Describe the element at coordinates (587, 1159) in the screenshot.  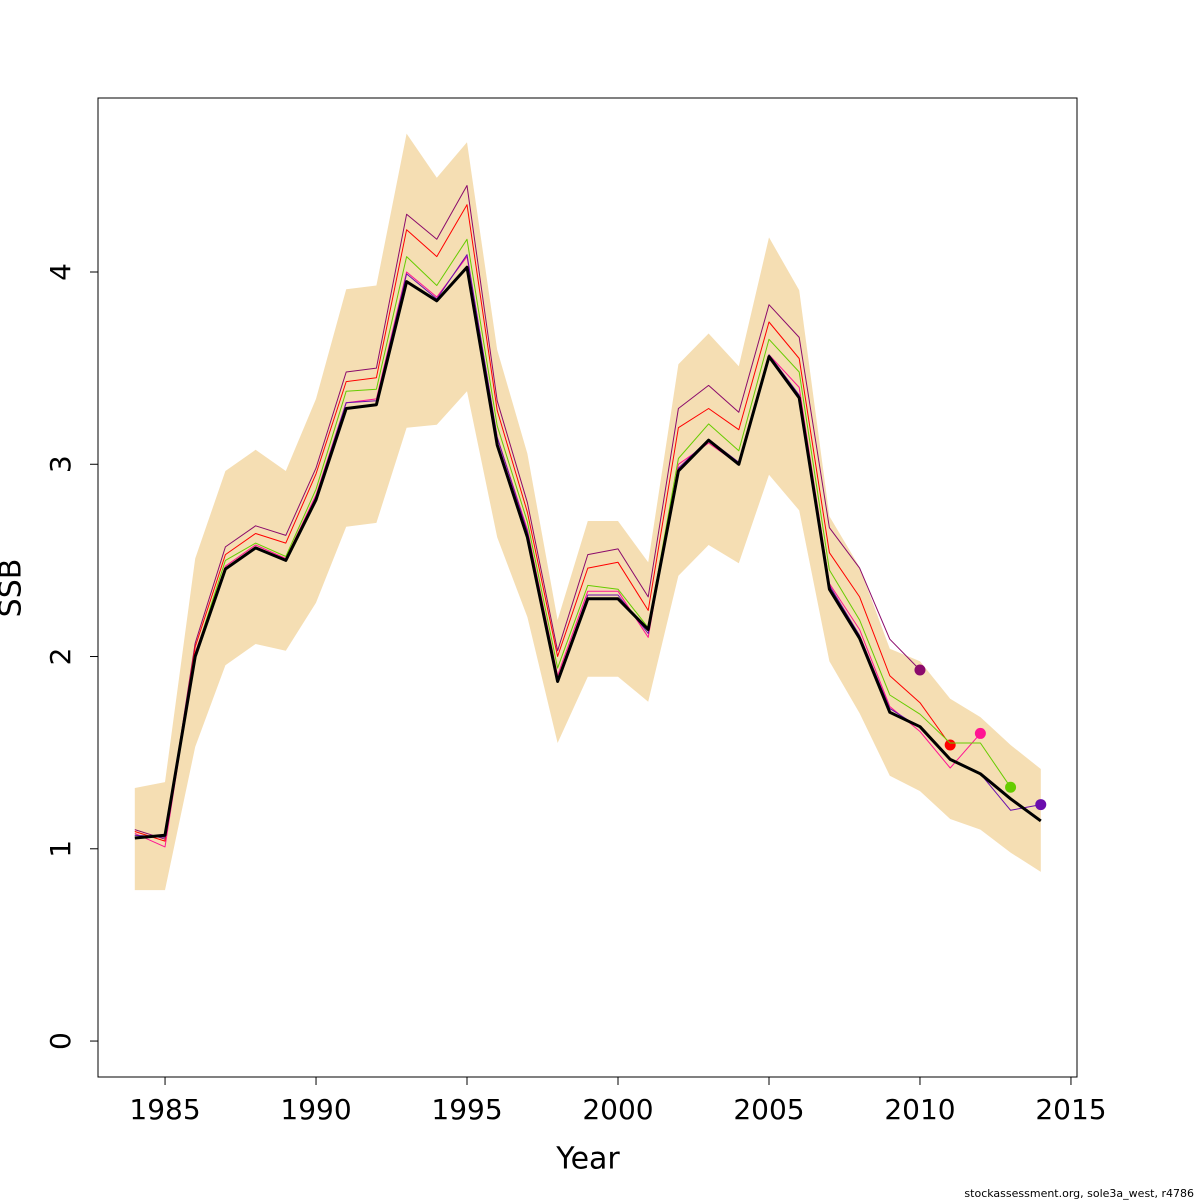
I see `x-axis-label: Year` at that location.